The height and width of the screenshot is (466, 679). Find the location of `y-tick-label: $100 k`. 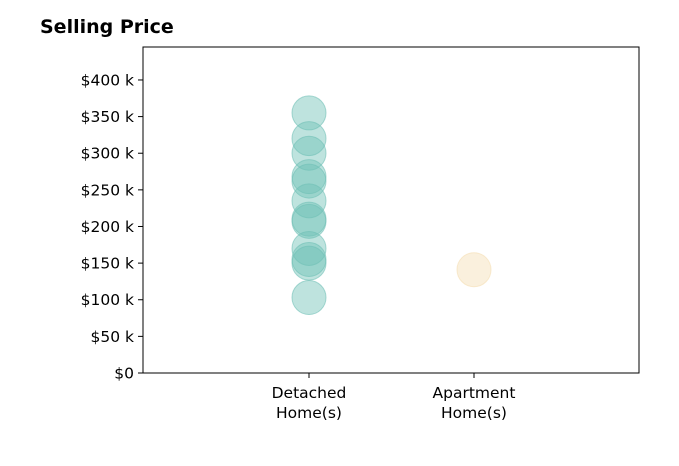

y-tick-label: $100 k is located at coordinates (107, 300).